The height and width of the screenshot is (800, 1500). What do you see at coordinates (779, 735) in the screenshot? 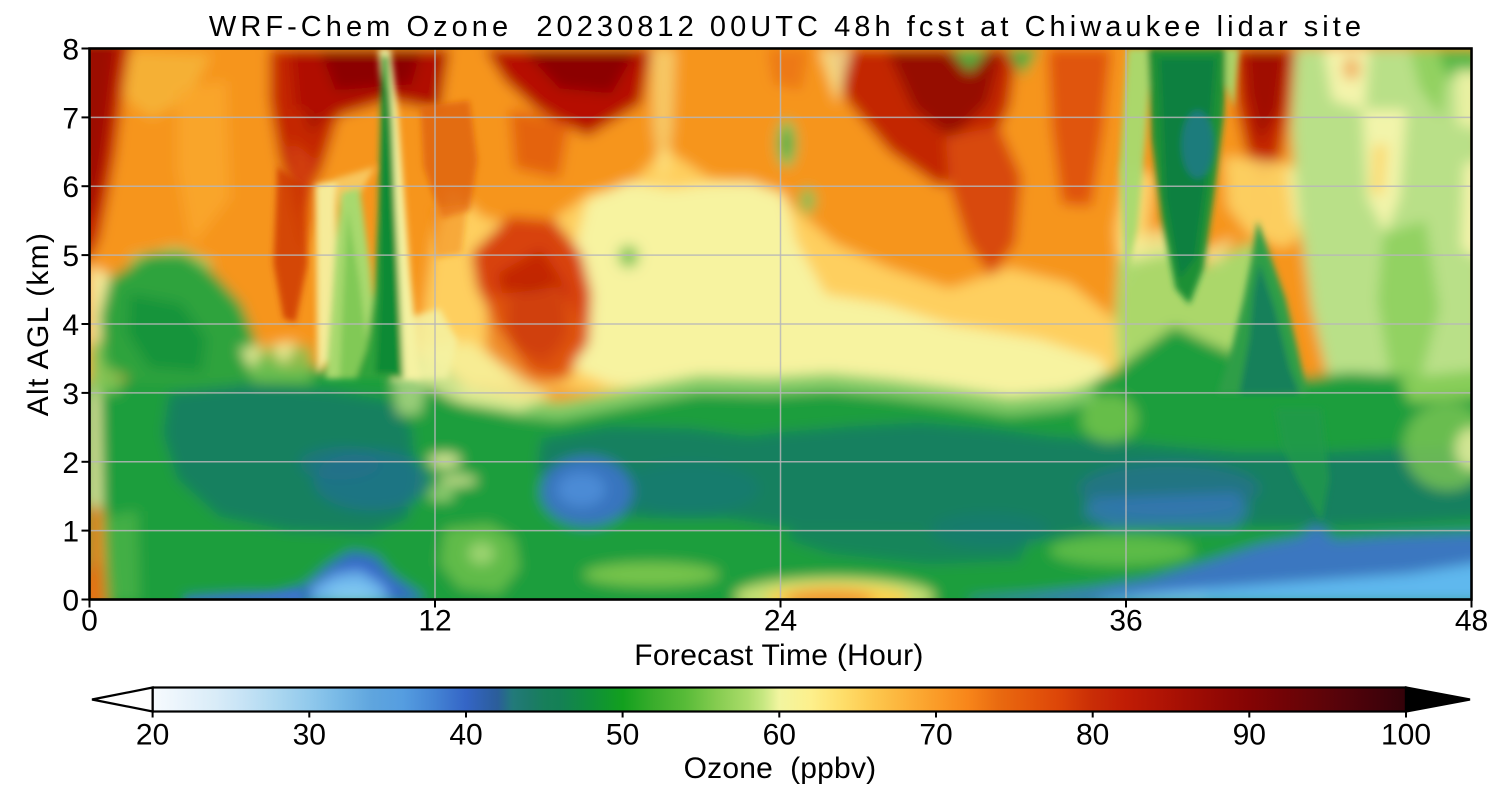
I see `svg-text: 60` at bounding box center [779, 735].